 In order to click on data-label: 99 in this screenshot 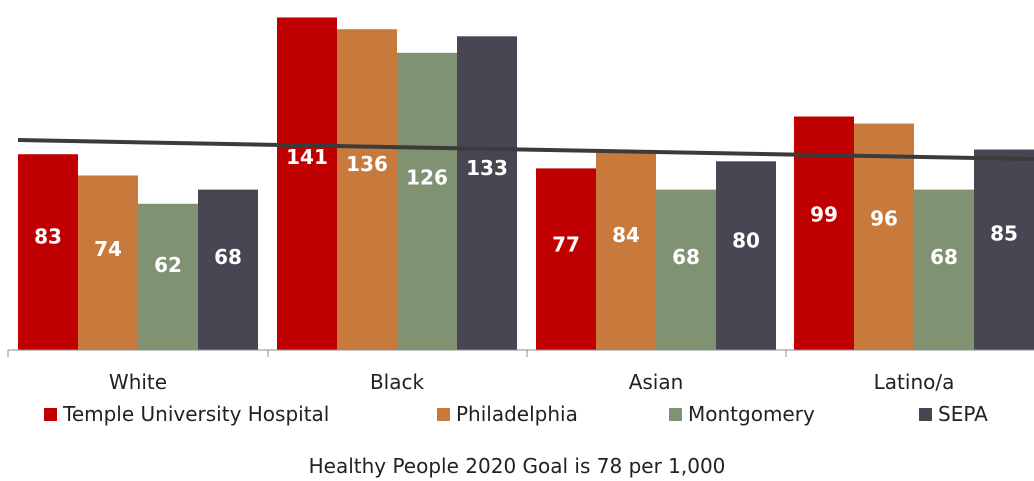, I will do `click(824, 215)`.